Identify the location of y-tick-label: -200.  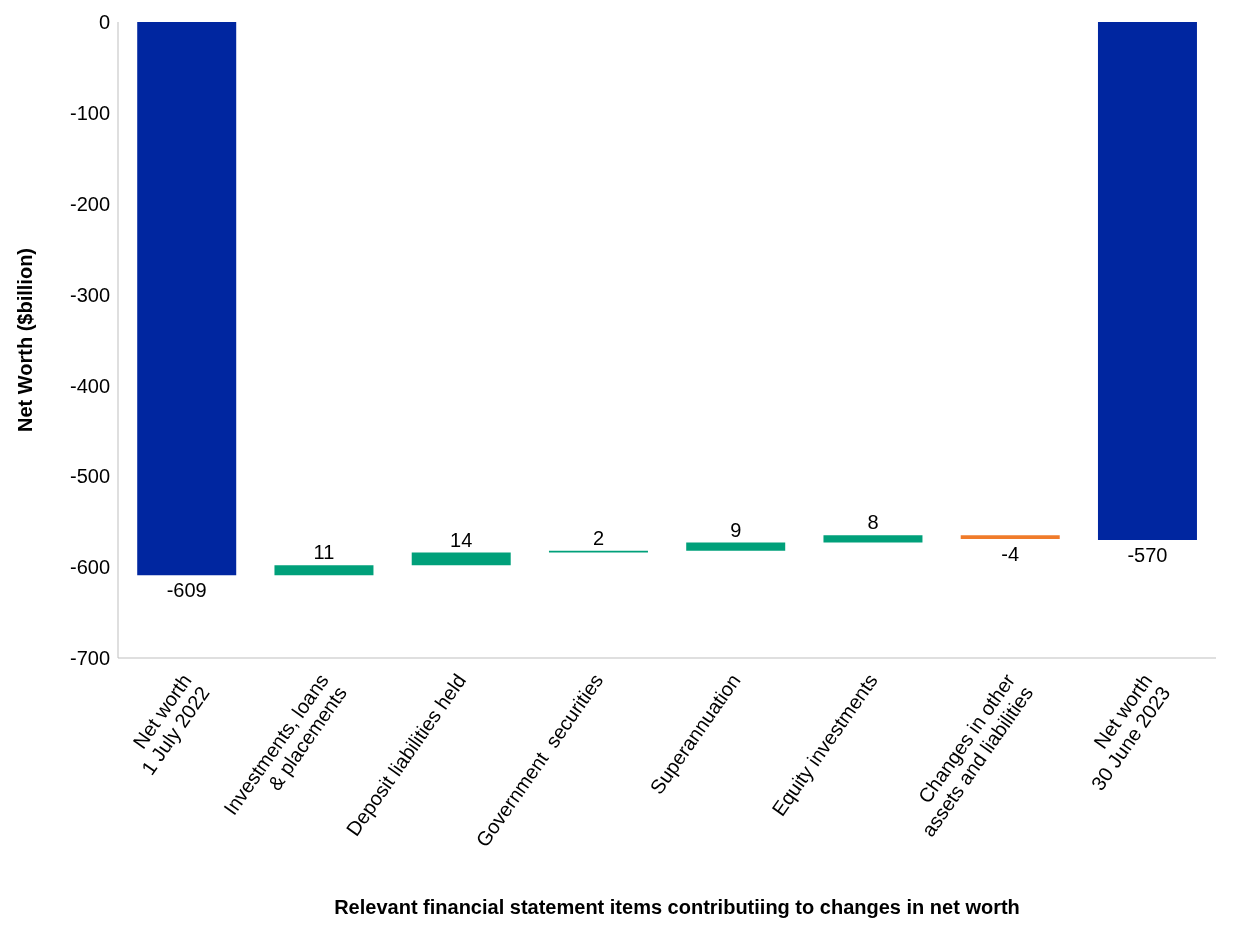
(89, 203).